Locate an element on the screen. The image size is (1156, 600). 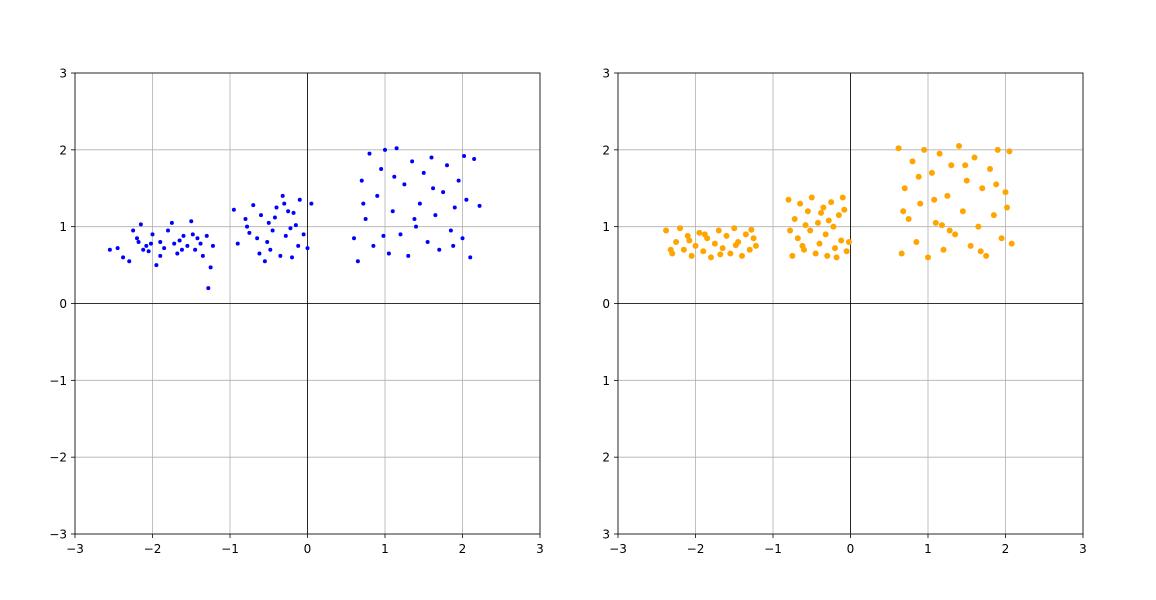
x-tick-label: −2 is located at coordinates (153, 549).